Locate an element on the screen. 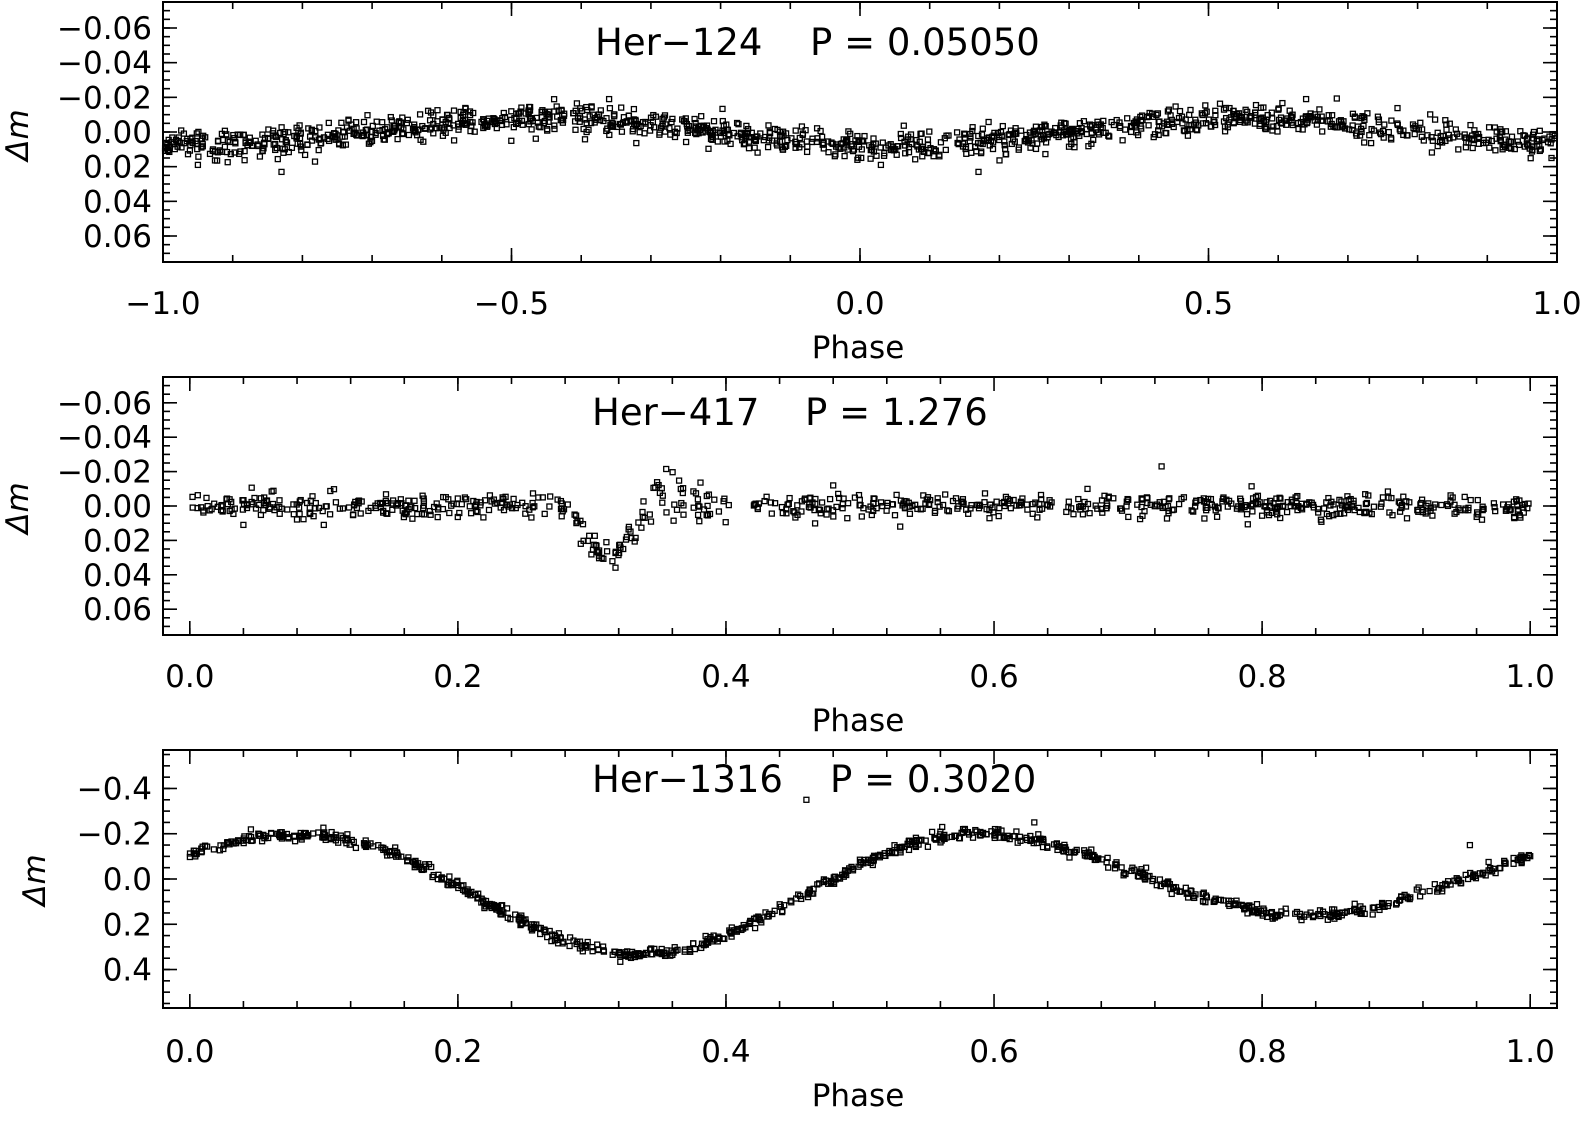  title-period: P = 0.3020 is located at coordinates (933, 779).